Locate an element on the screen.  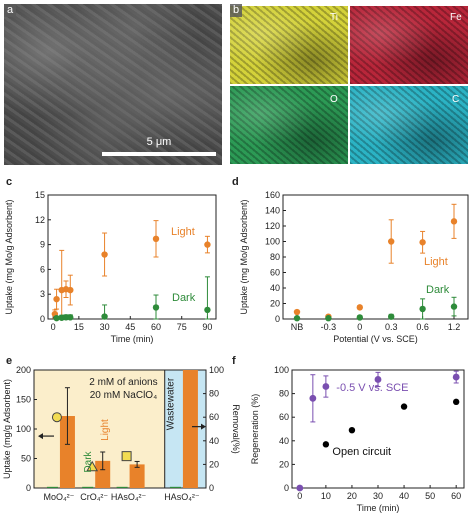
chart-d-ylabel: Uptake (mg Mo/g Adsorbent) is located at coordinates (244, 256).